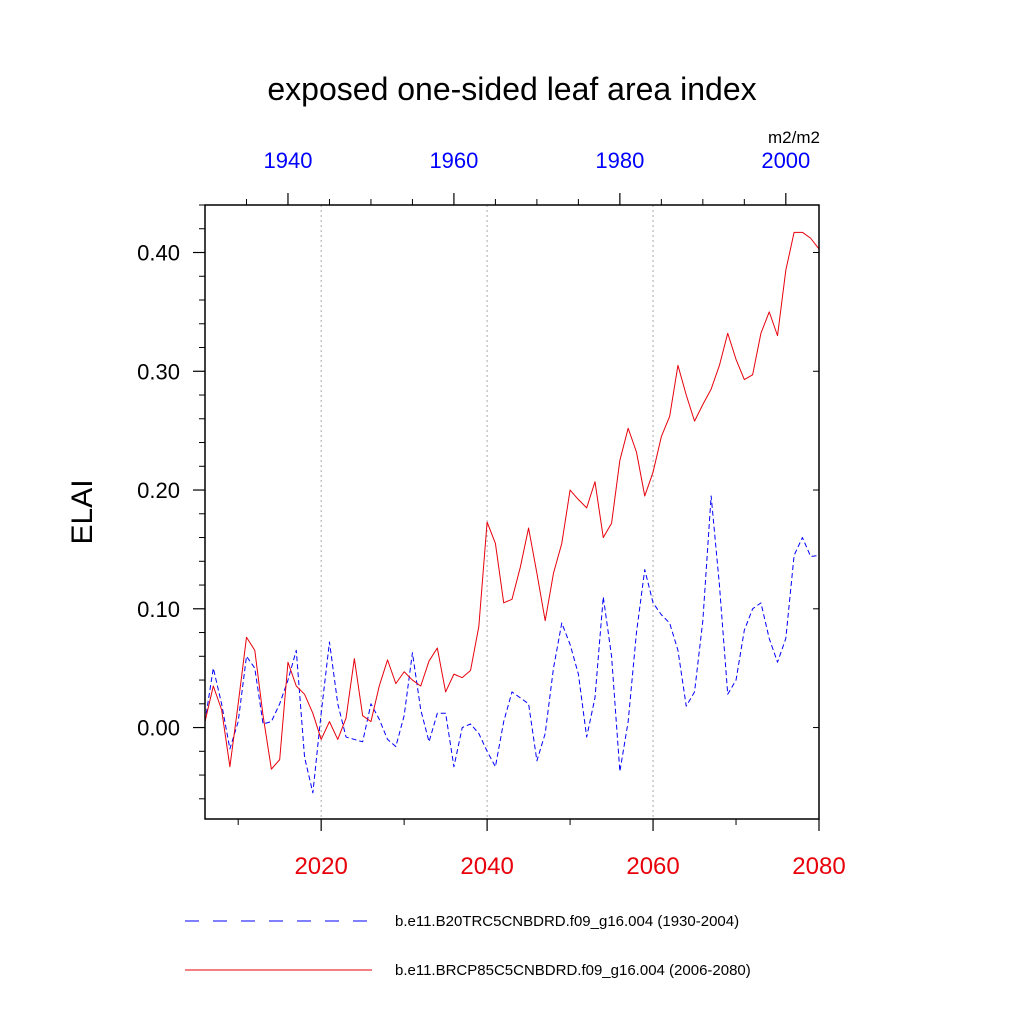 The height and width of the screenshot is (1024, 1024). What do you see at coordinates (818, 866) in the screenshot?
I see `x-bottom-tick-label: 2080` at bounding box center [818, 866].